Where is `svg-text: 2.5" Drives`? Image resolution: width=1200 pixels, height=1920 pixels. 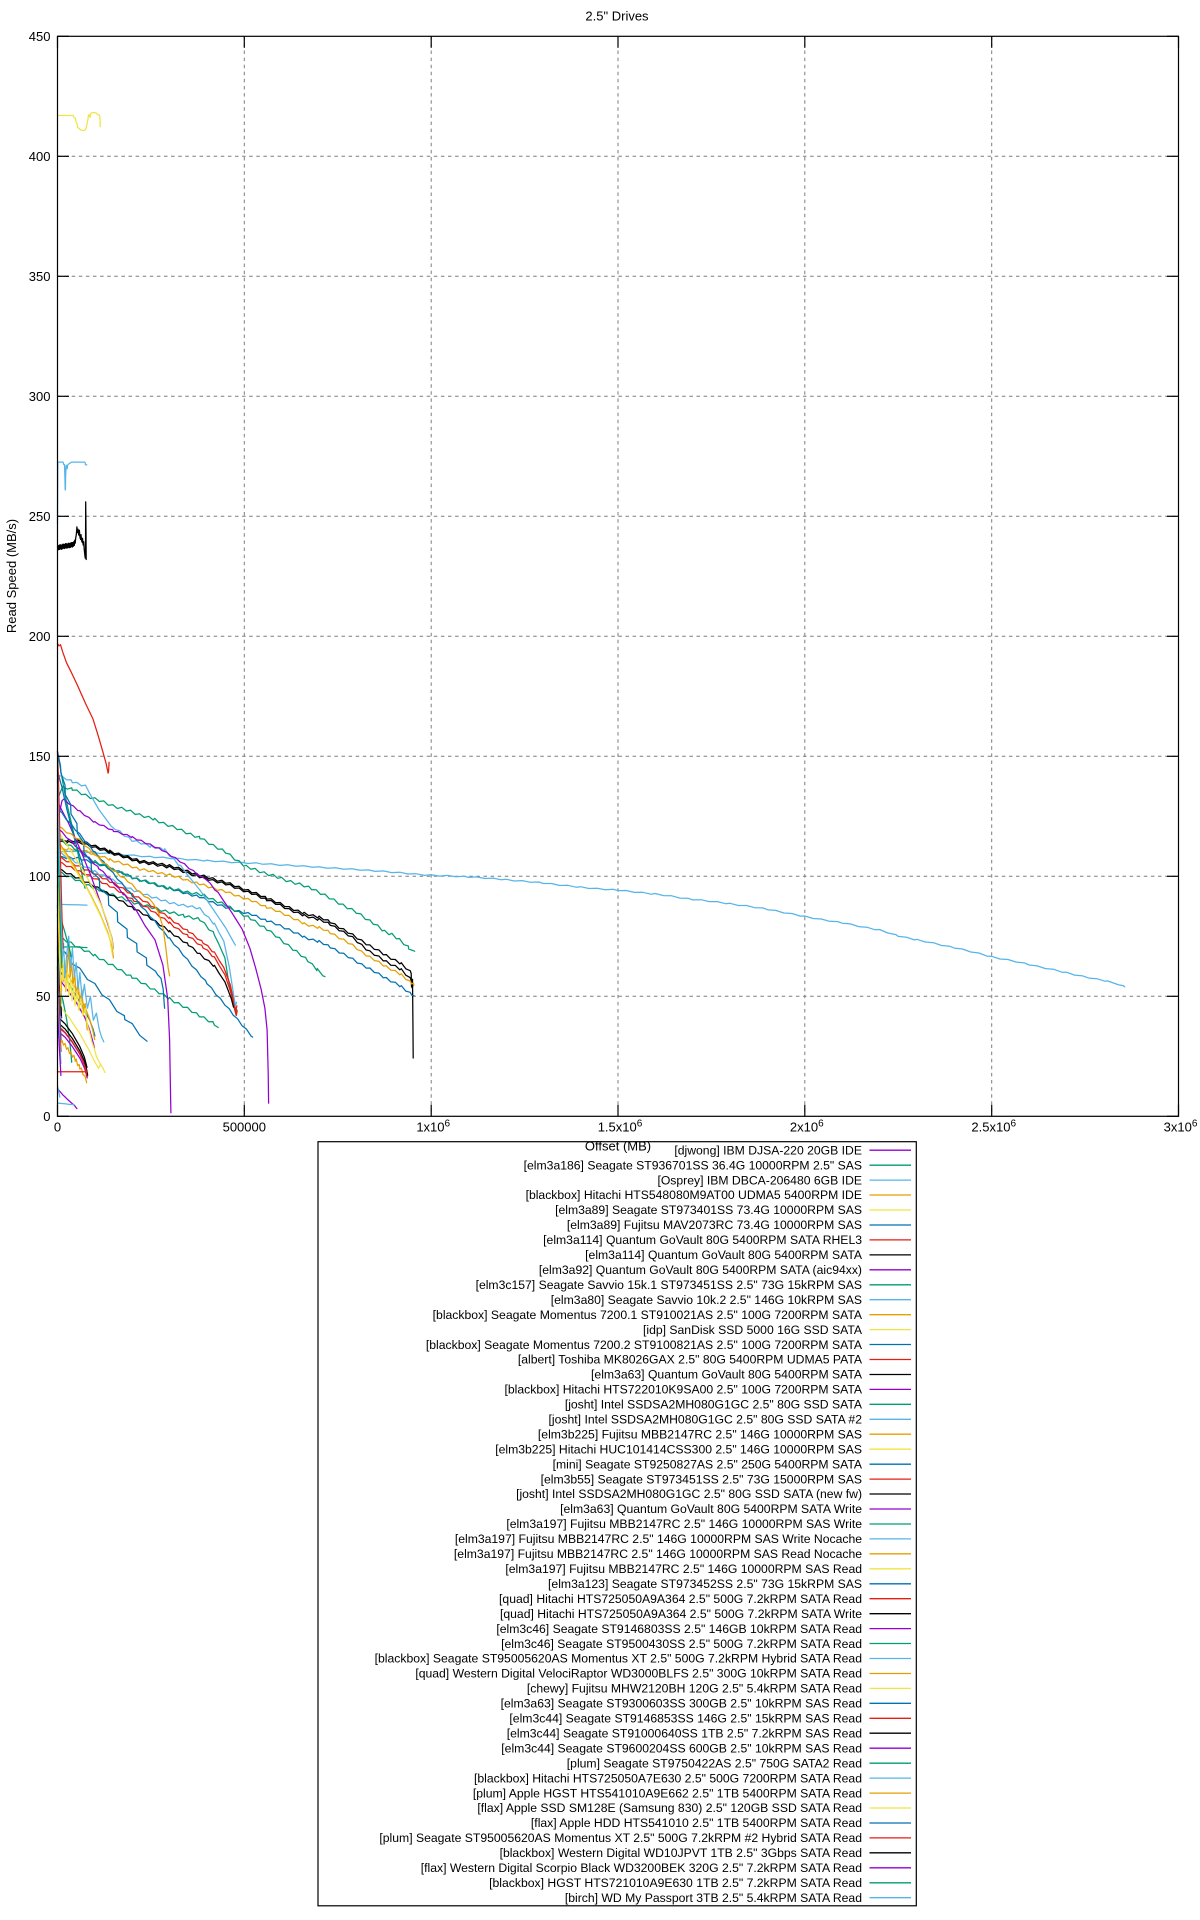 svg-text: 2.5" Drives is located at coordinates (617, 16).